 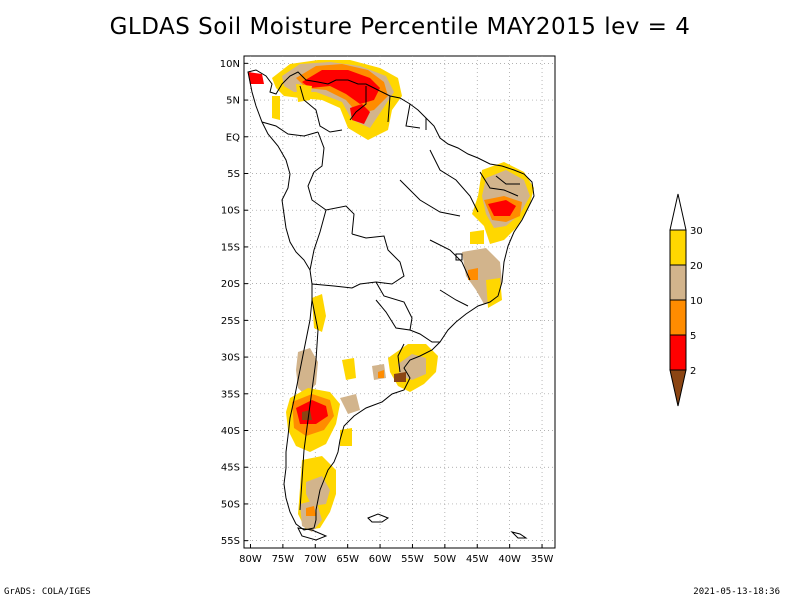 What do you see at coordinates (736, 592) in the screenshot?
I see `footer-timestamp: 2021-05-13-18:36` at bounding box center [736, 592].